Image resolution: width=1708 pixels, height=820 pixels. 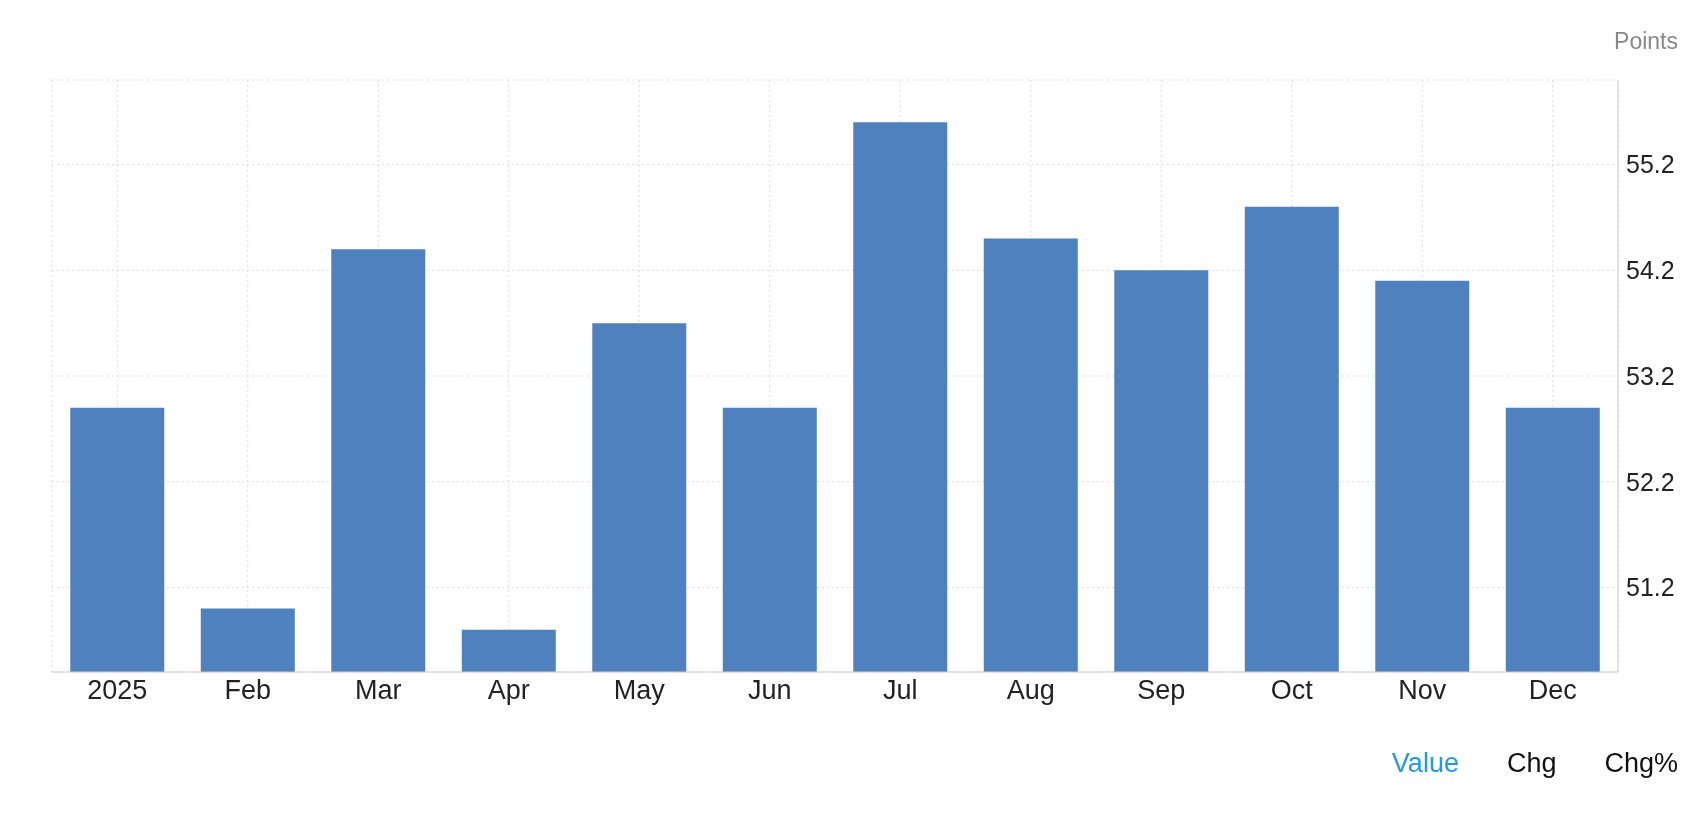 What do you see at coordinates (1650, 270) in the screenshot?
I see `y-tick-label: 54.2` at bounding box center [1650, 270].